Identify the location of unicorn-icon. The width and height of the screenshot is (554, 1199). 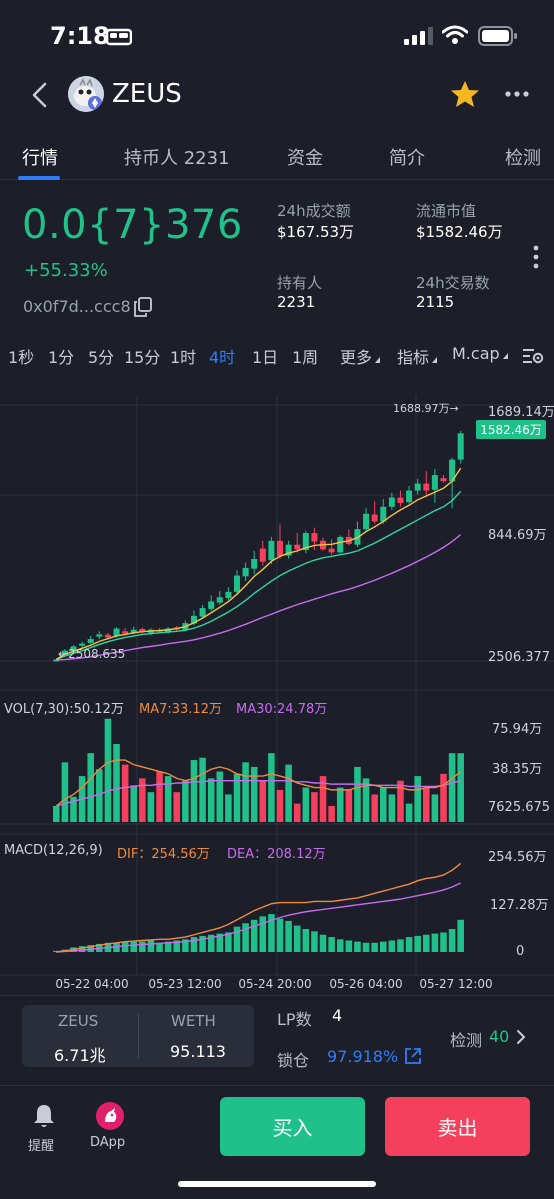
(111, 1115).